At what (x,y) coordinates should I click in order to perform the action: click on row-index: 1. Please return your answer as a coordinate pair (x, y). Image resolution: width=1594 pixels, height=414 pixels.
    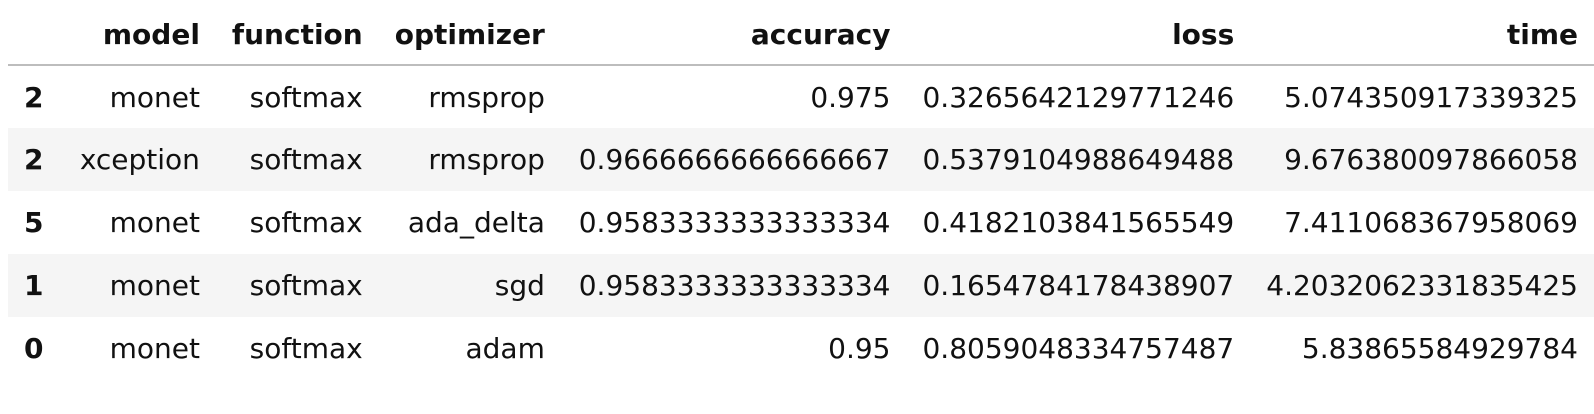
    Looking at the image, I should click on (34, 285).